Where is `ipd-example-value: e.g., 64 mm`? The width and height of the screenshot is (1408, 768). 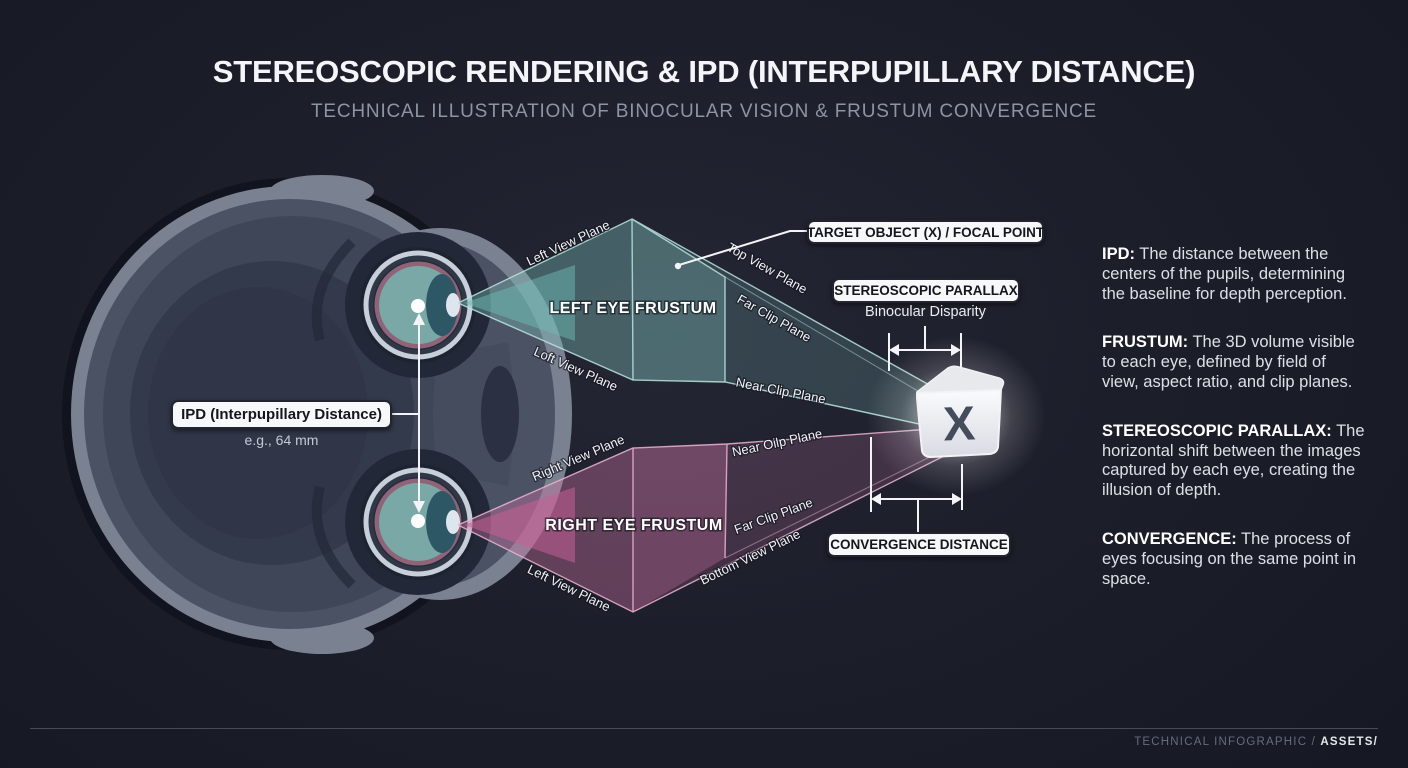
ipd-example-value: e.g., 64 mm is located at coordinates (281, 440).